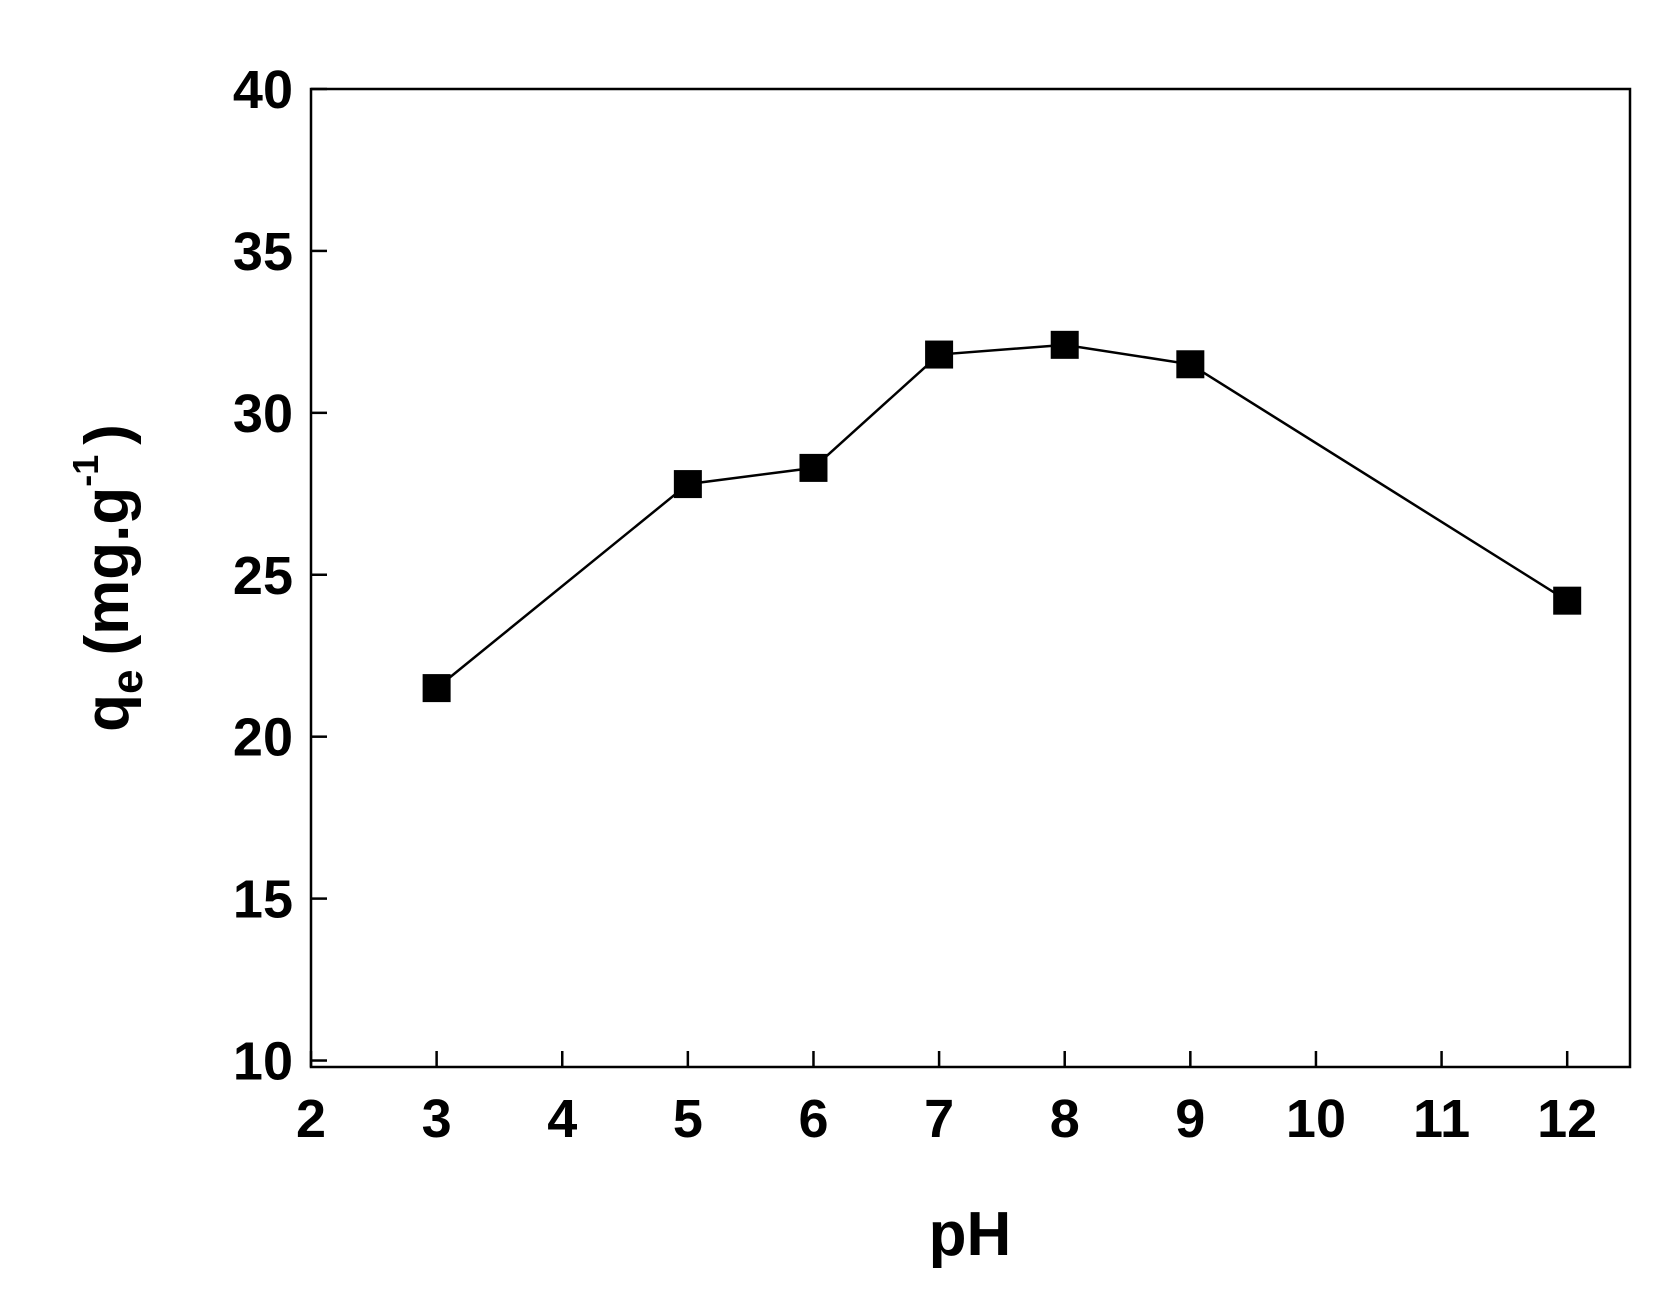 The width and height of the screenshot is (1673, 1311). Describe the element at coordinates (107, 434) in the screenshot. I see `y-label-close: )` at that location.